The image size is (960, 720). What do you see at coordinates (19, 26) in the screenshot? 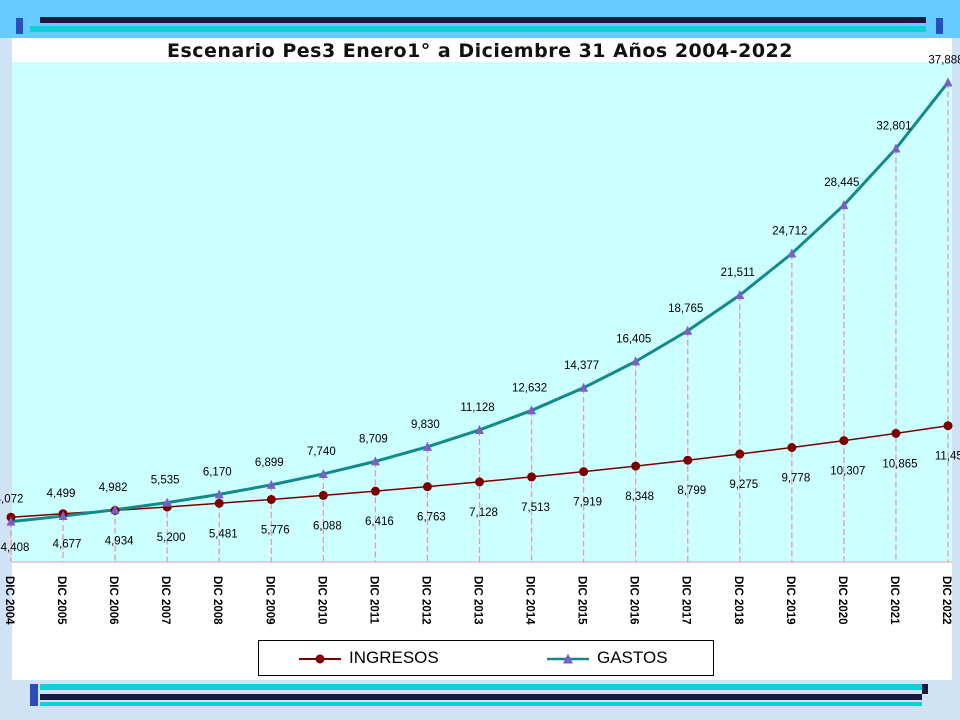
I see `deco-square-top-left` at bounding box center [19, 26].